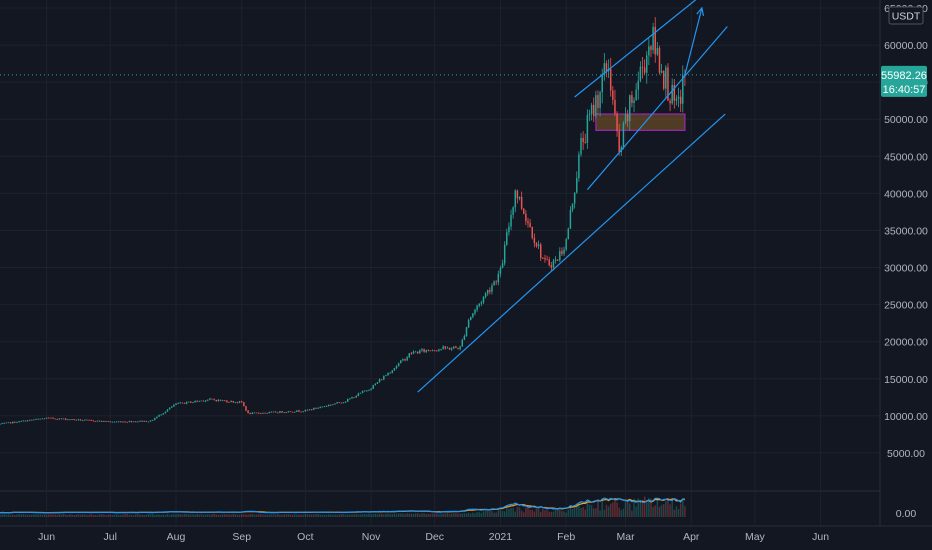 The image size is (932, 550). Describe the element at coordinates (640, 122) in the screenshot. I see `support-zone` at that location.